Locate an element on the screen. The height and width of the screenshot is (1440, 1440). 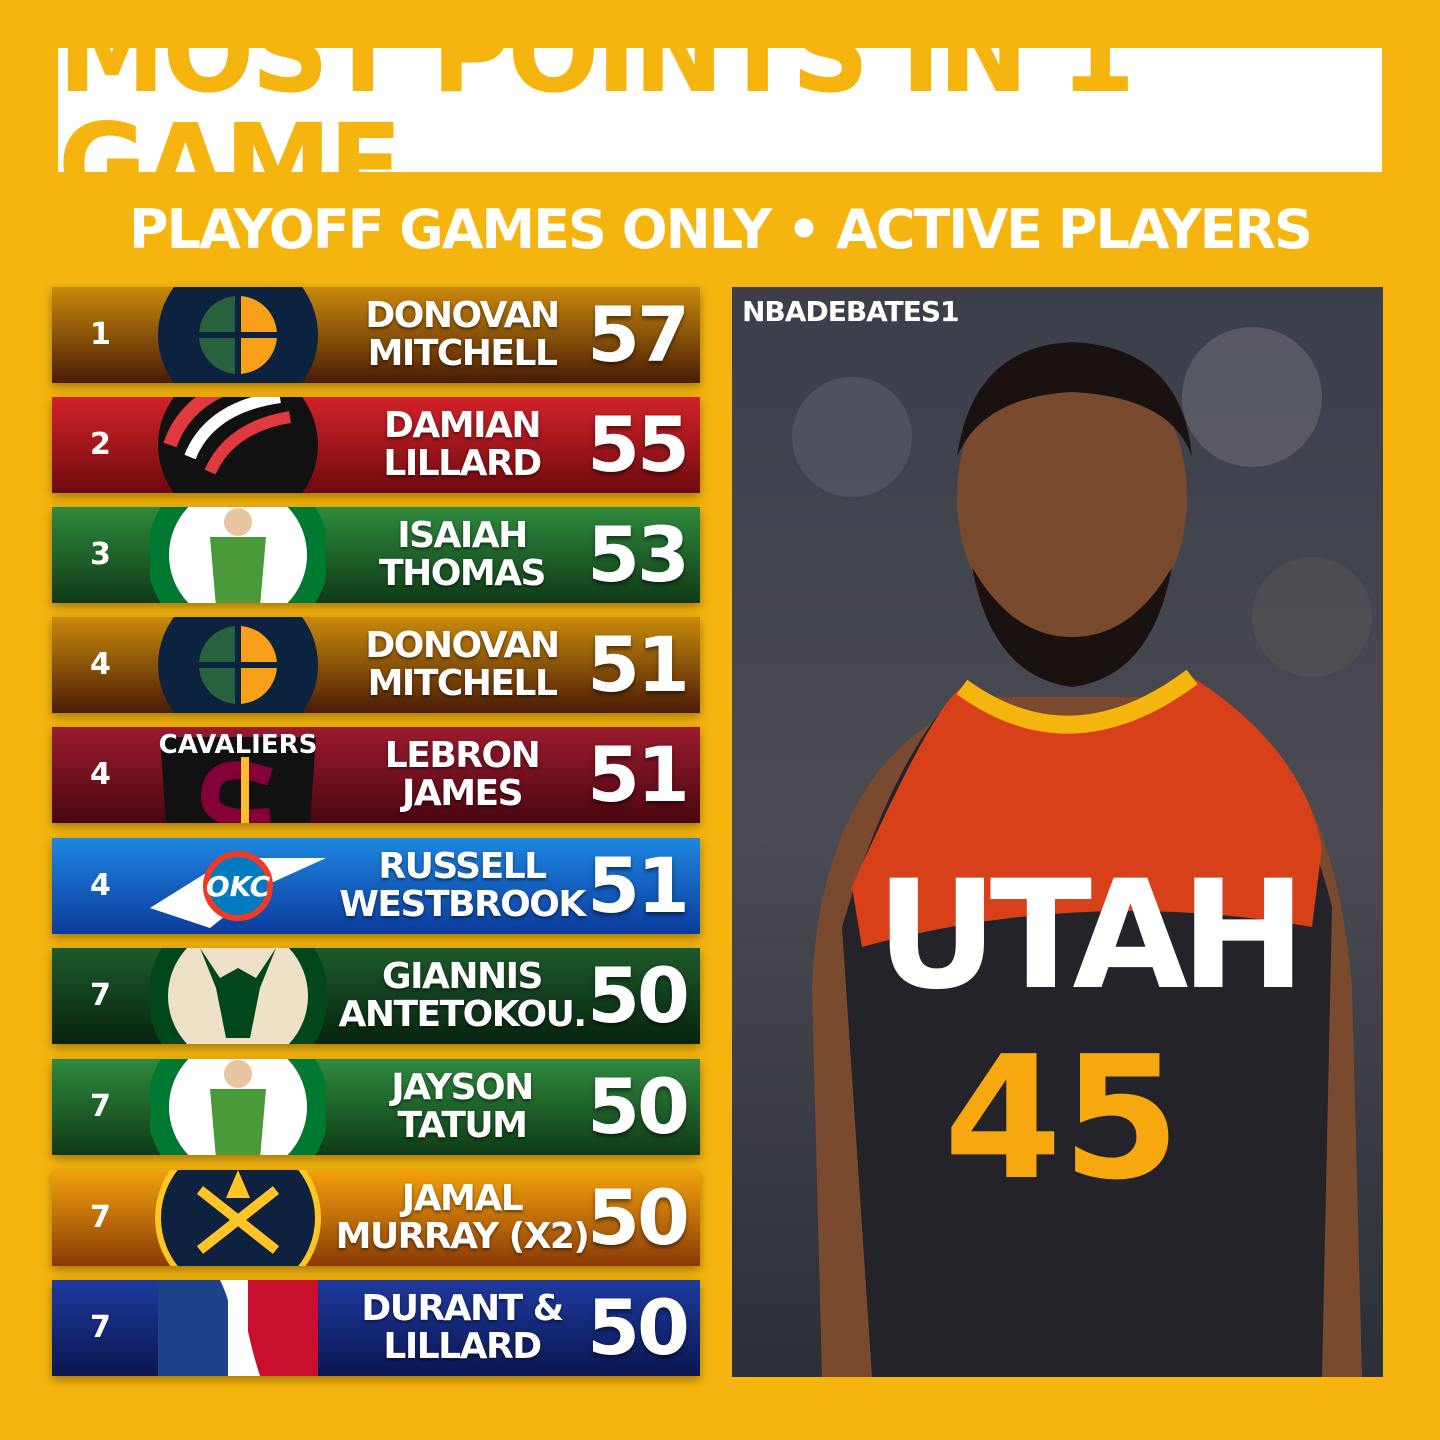
leaderboard-row: 7 JAYSON TATUM 50 is located at coordinates (376, 1107).